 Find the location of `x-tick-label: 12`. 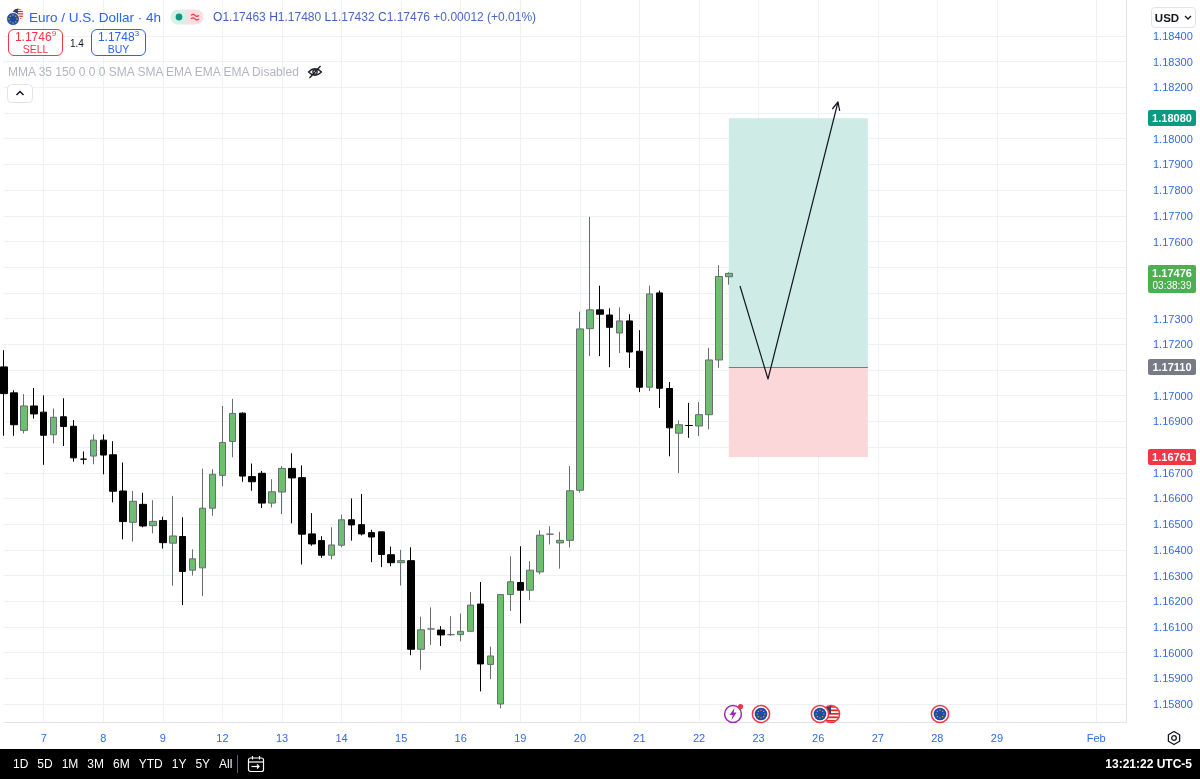

x-tick-label: 12 is located at coordinates (222, 737).